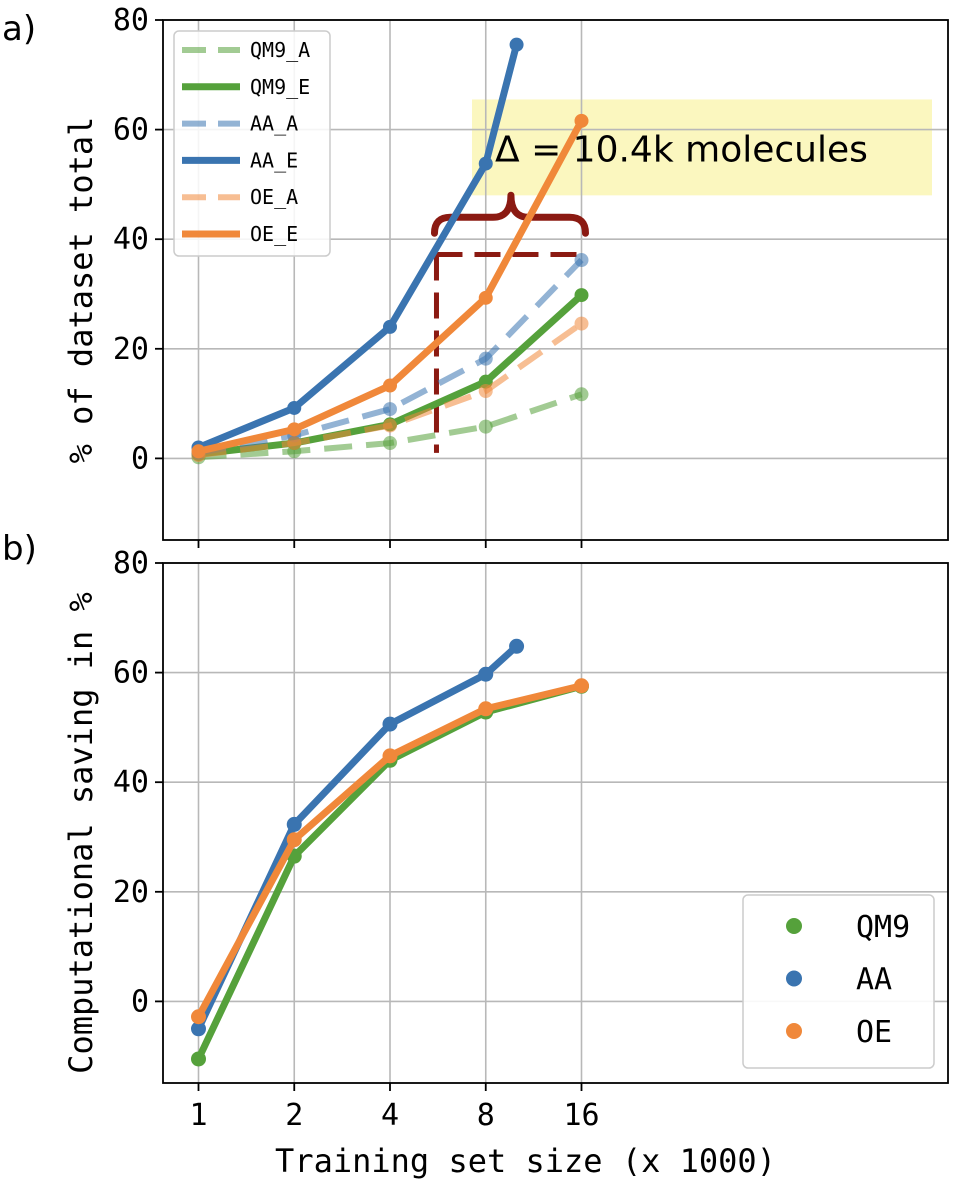  I want to click on legend-label-AA_E: AA_E, so click(274, 160).